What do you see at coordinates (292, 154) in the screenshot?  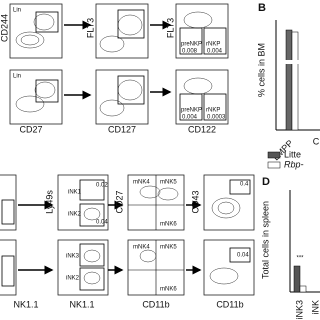 I see `legend-label: Litte` at bounding box center [292, 154].